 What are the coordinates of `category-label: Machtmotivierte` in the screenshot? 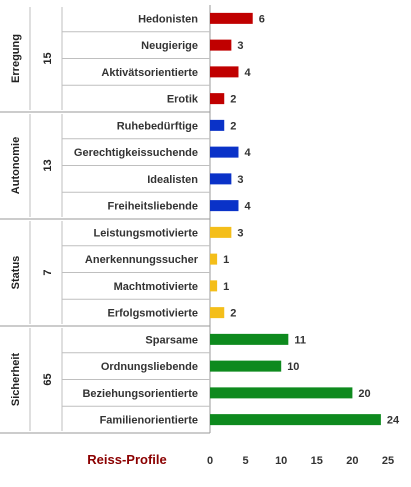 It's located at (156, 287).